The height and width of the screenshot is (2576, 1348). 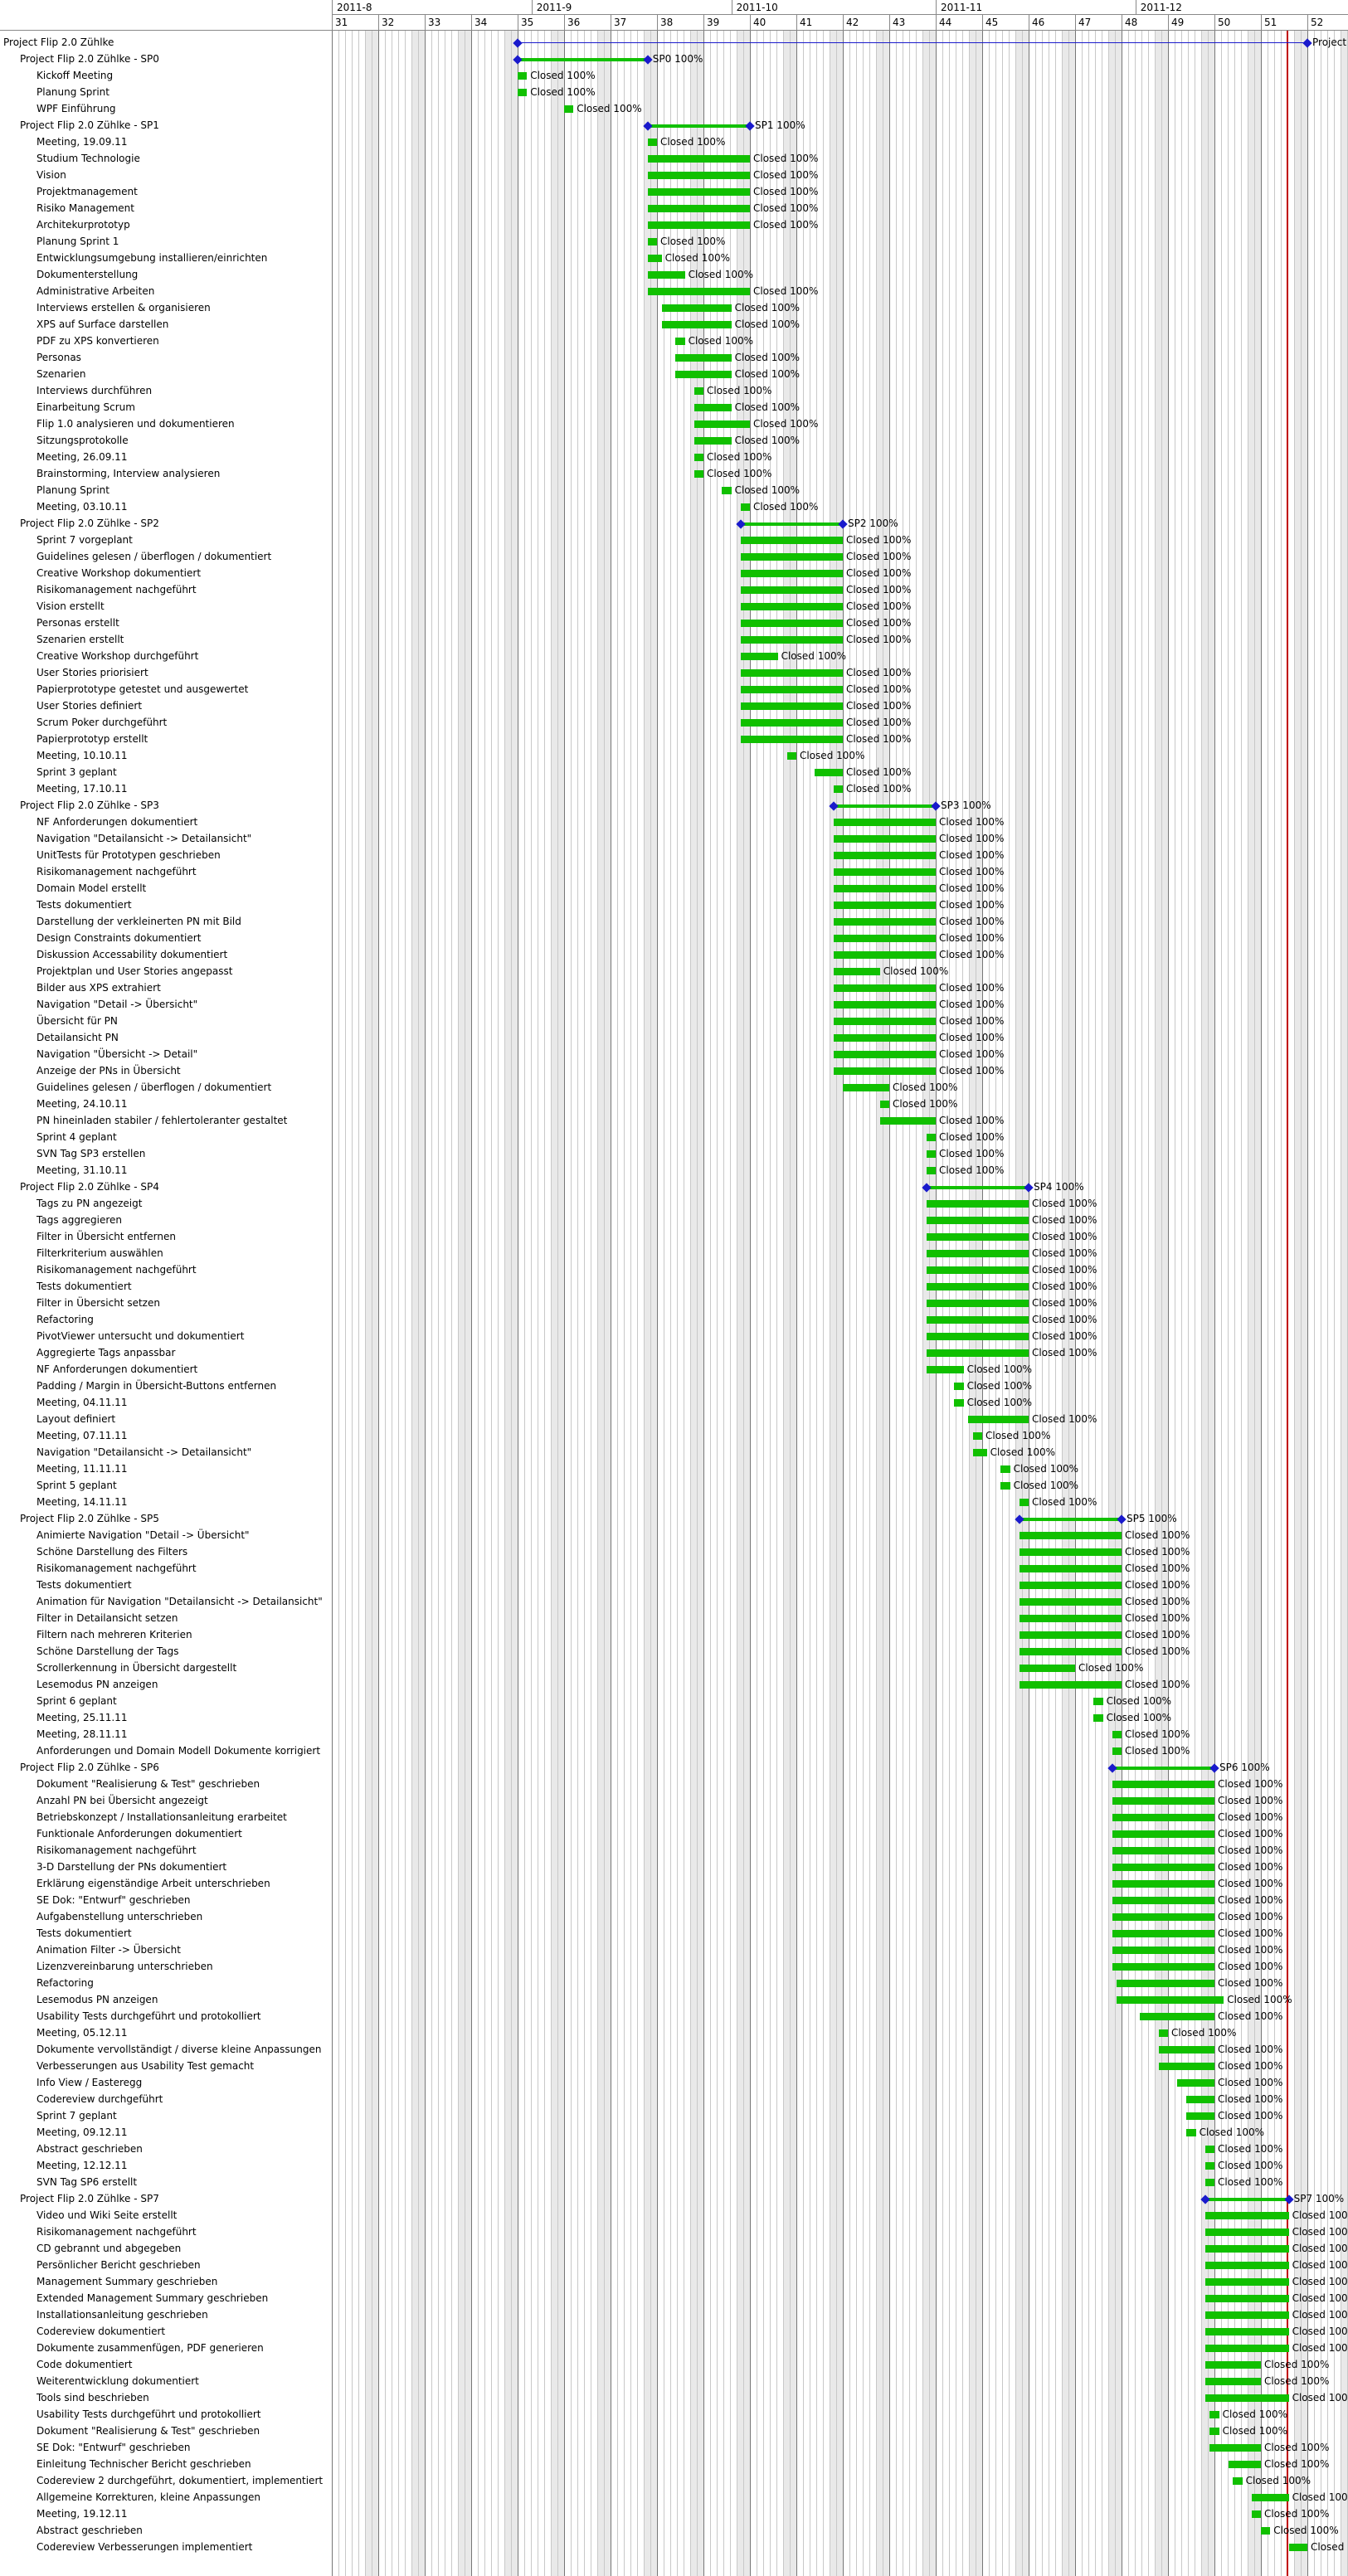 What do you see at coordinates (112, 1552) in the screenshot?
I see `task-label: Schöne Darstellung des Filters` at bounding box center [112, 1552].